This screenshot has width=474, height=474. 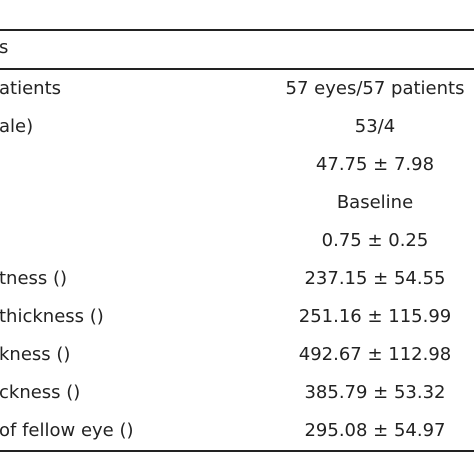 What do you see at coordinates (31, 88) in the screenshot?
I see `row-label: atients` at bounding box center [31, 88].